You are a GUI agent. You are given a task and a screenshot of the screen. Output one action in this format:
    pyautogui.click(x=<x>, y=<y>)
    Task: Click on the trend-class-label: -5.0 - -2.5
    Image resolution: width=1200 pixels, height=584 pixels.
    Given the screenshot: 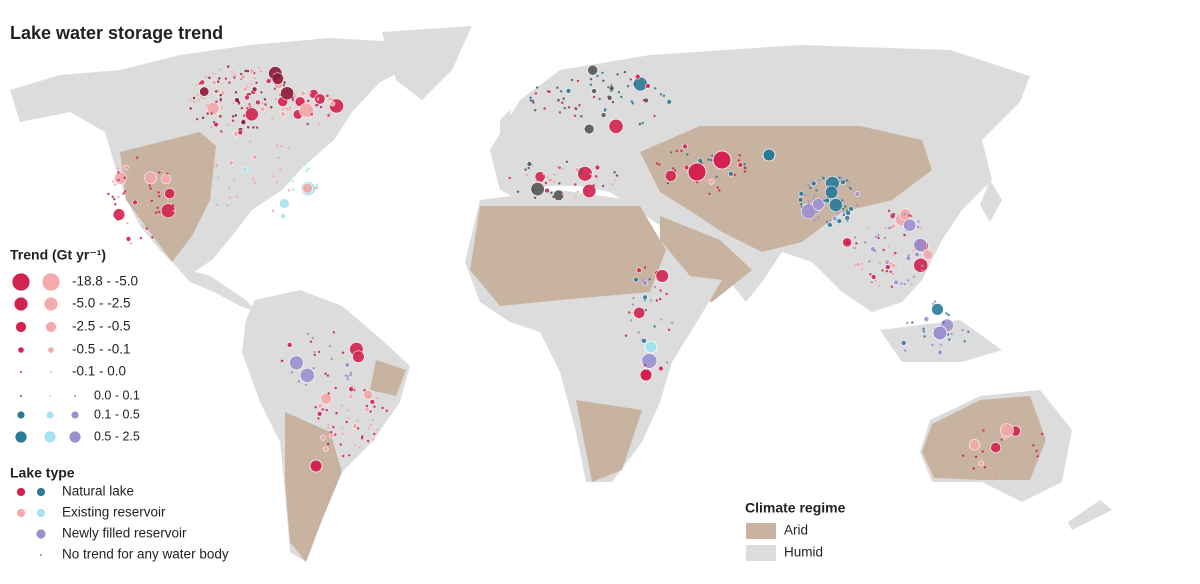 What is the action you would take?
    pyautogui.click(x=101, y=303)
    